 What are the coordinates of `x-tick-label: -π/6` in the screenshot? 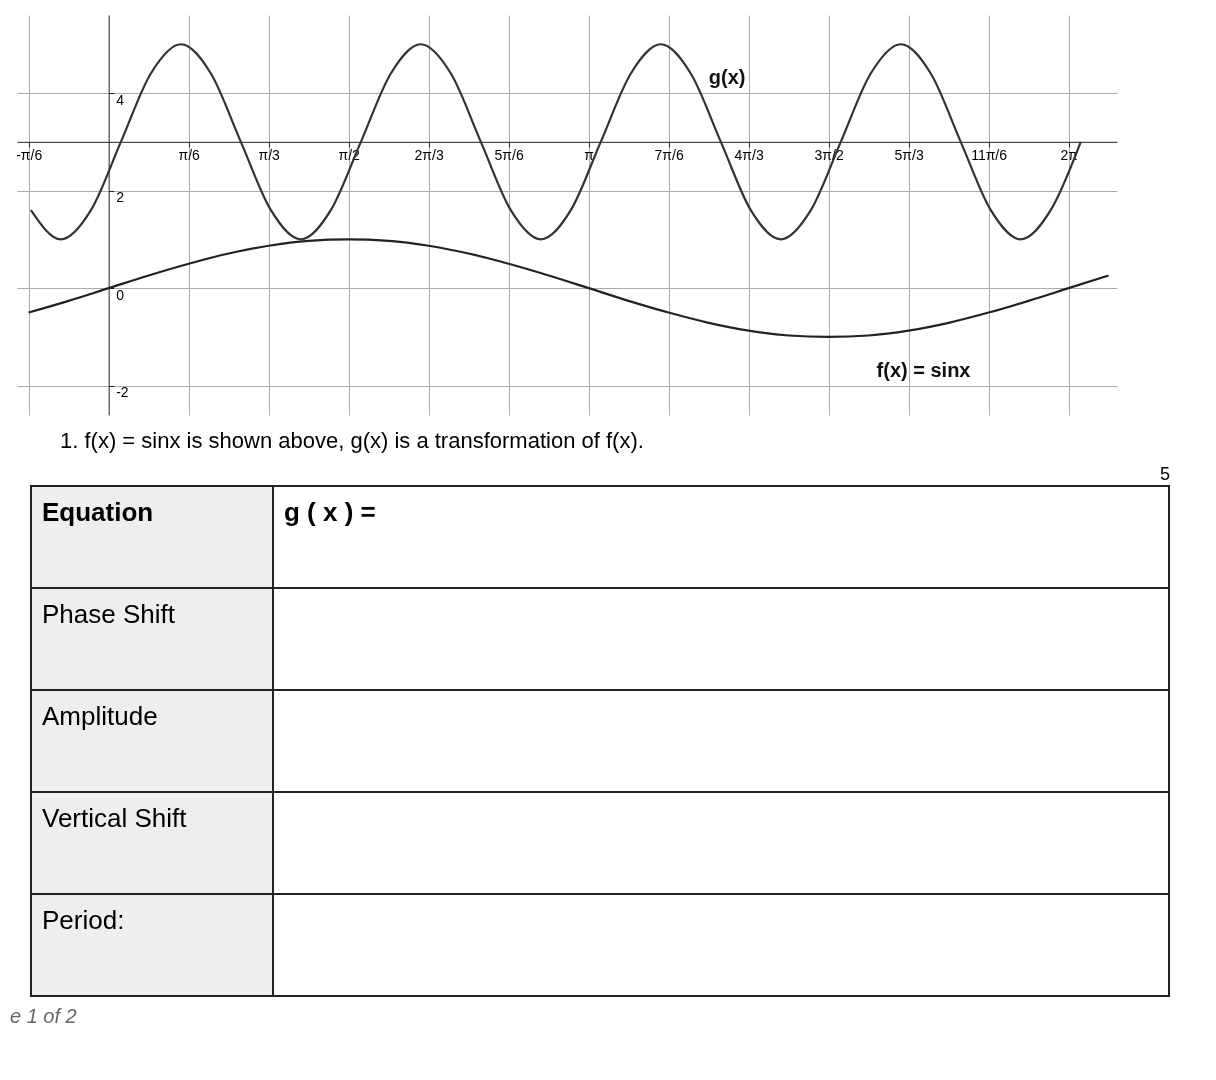 It's located at (29, 155).